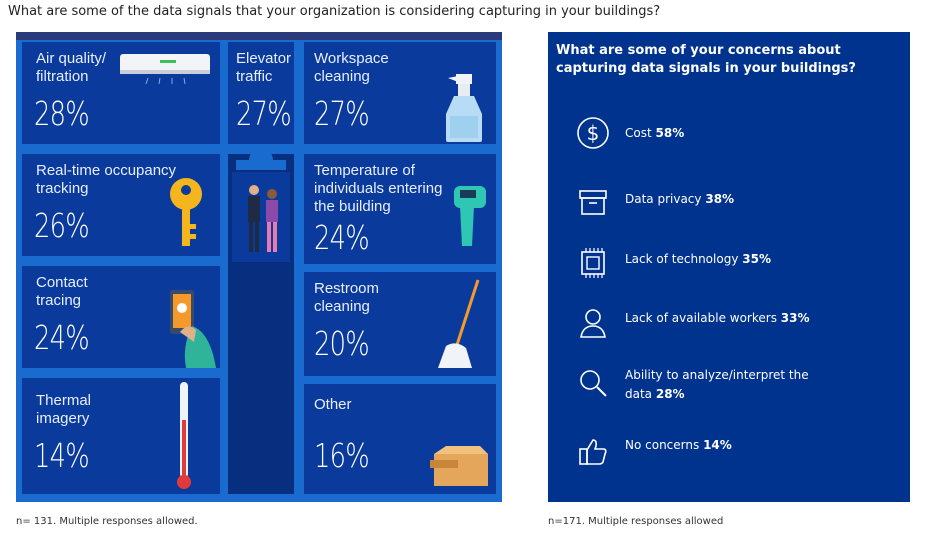 The height and width of the screenshot is (540, 936). I want to click on pct-temperature: 24%, so click(342, 237).